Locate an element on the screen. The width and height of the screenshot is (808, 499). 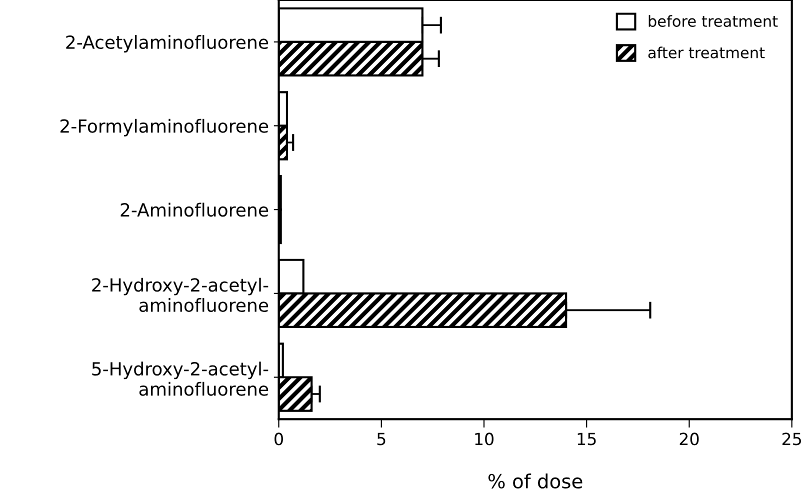
legend-label: before treatment is located at coordinates (713, 21).